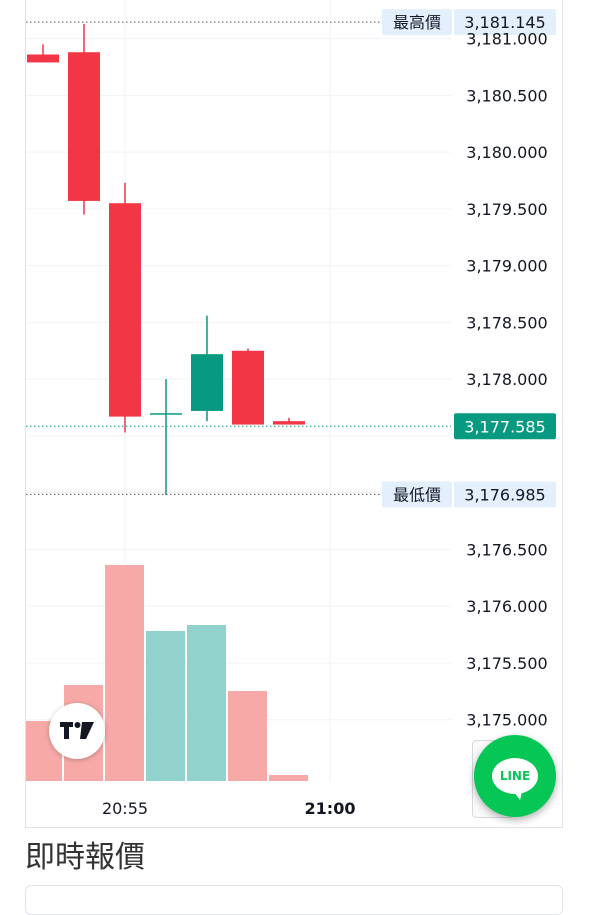 Image resolution: width=589 pixels, height=915 pixels. Describe the element at coordinates (506, 152) in the screenshot. I see `y-tick-label: 3,180.000` at that location.